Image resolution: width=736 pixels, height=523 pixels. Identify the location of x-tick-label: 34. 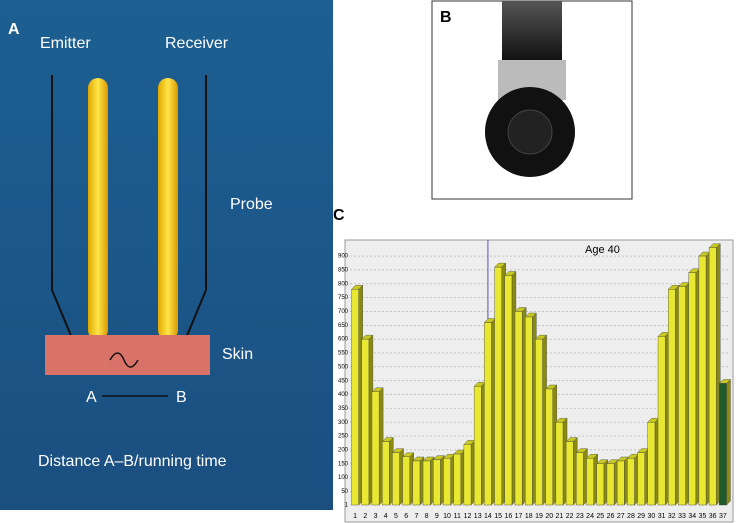
(692, 516).